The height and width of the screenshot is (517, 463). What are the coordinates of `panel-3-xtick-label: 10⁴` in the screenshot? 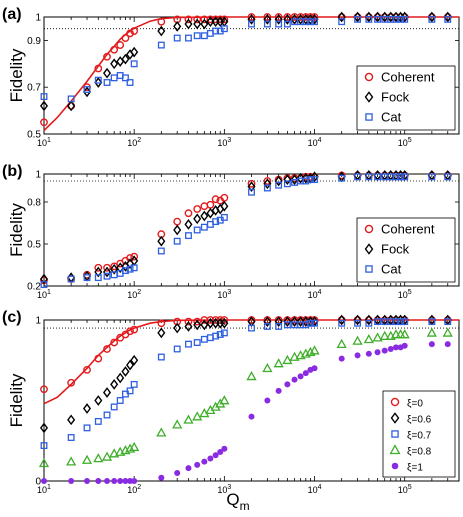 It's located at (315, 489).